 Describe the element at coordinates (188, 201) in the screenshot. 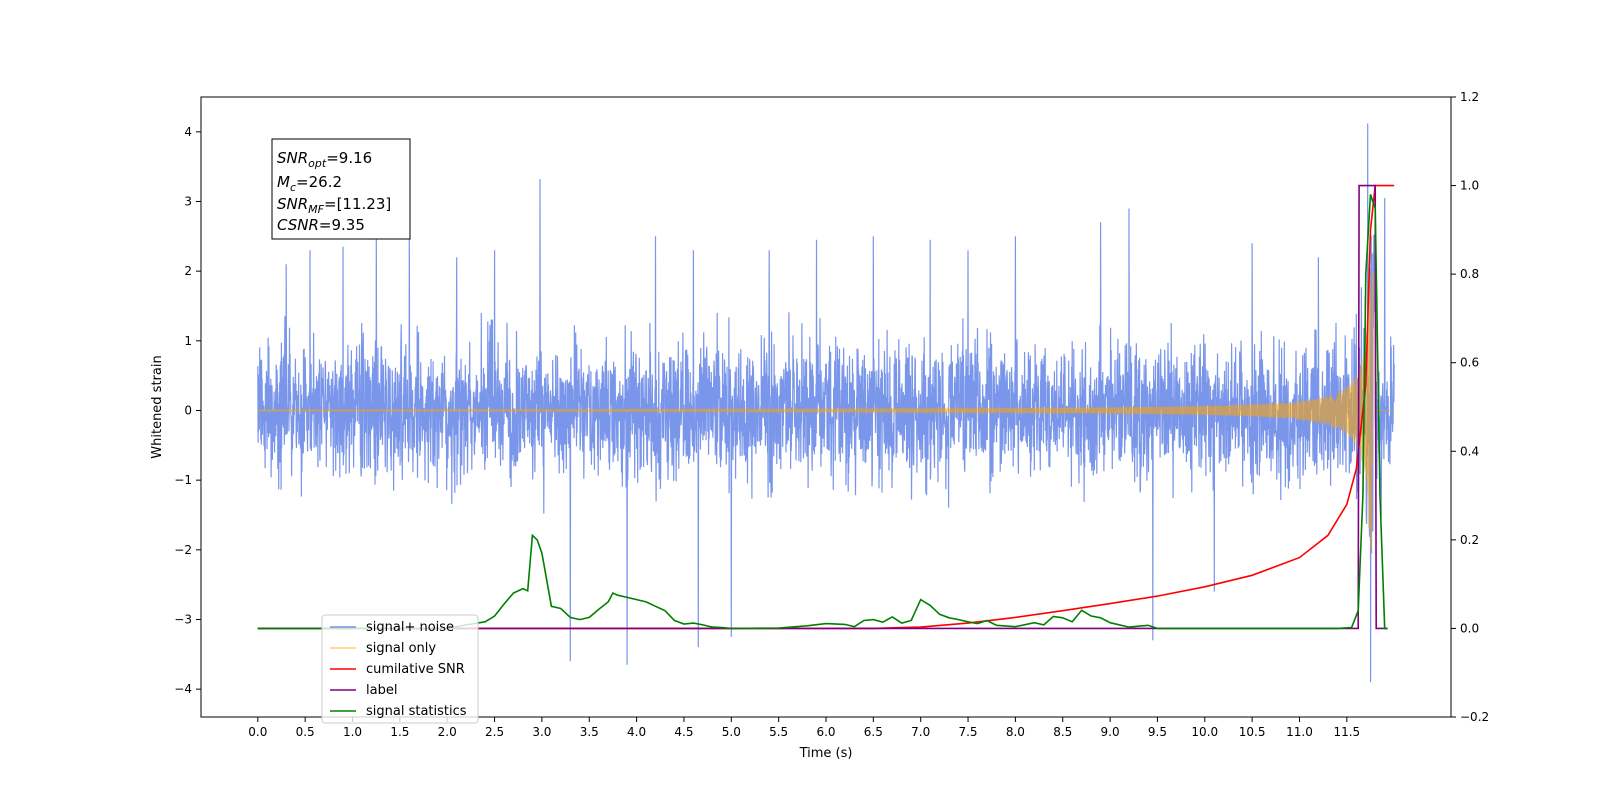

I see `y-tick-label: 3` at that location.